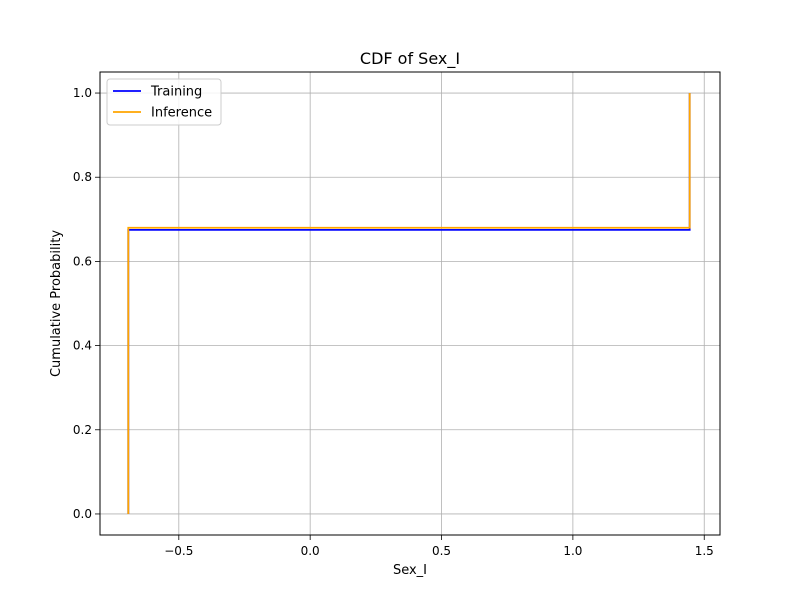  I want to click on x-tick-label: 1.0, so click(572, 551).